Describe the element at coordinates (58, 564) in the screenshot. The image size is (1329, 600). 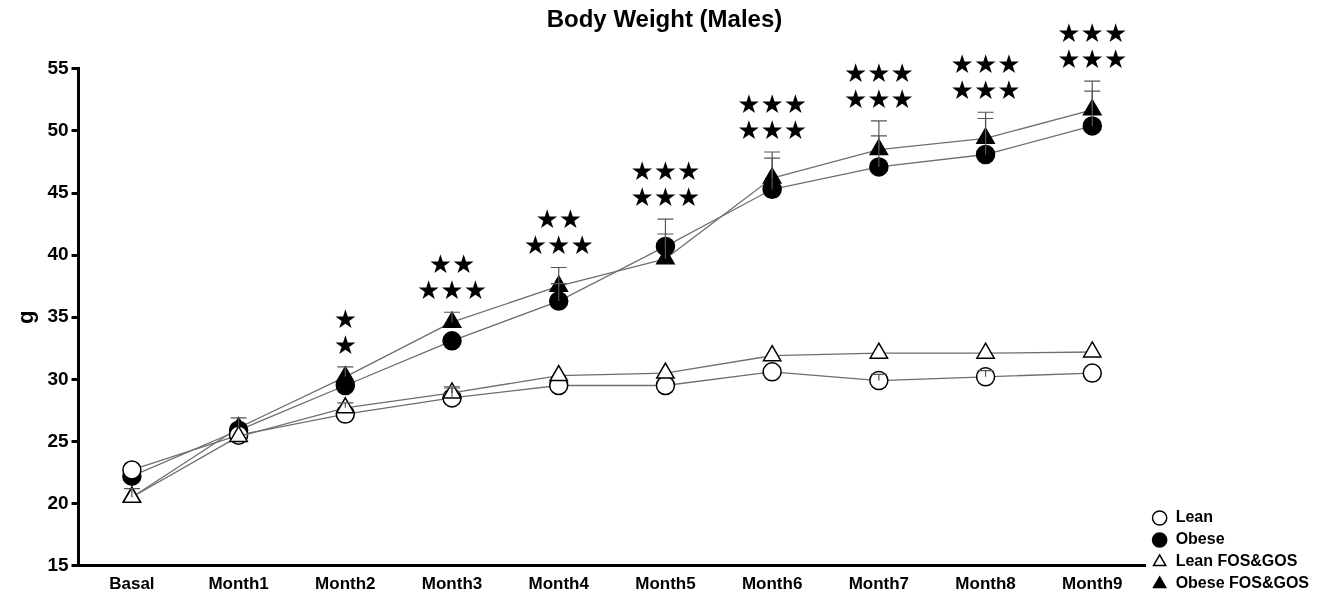
I see `y-tick-label: 15` at that location.